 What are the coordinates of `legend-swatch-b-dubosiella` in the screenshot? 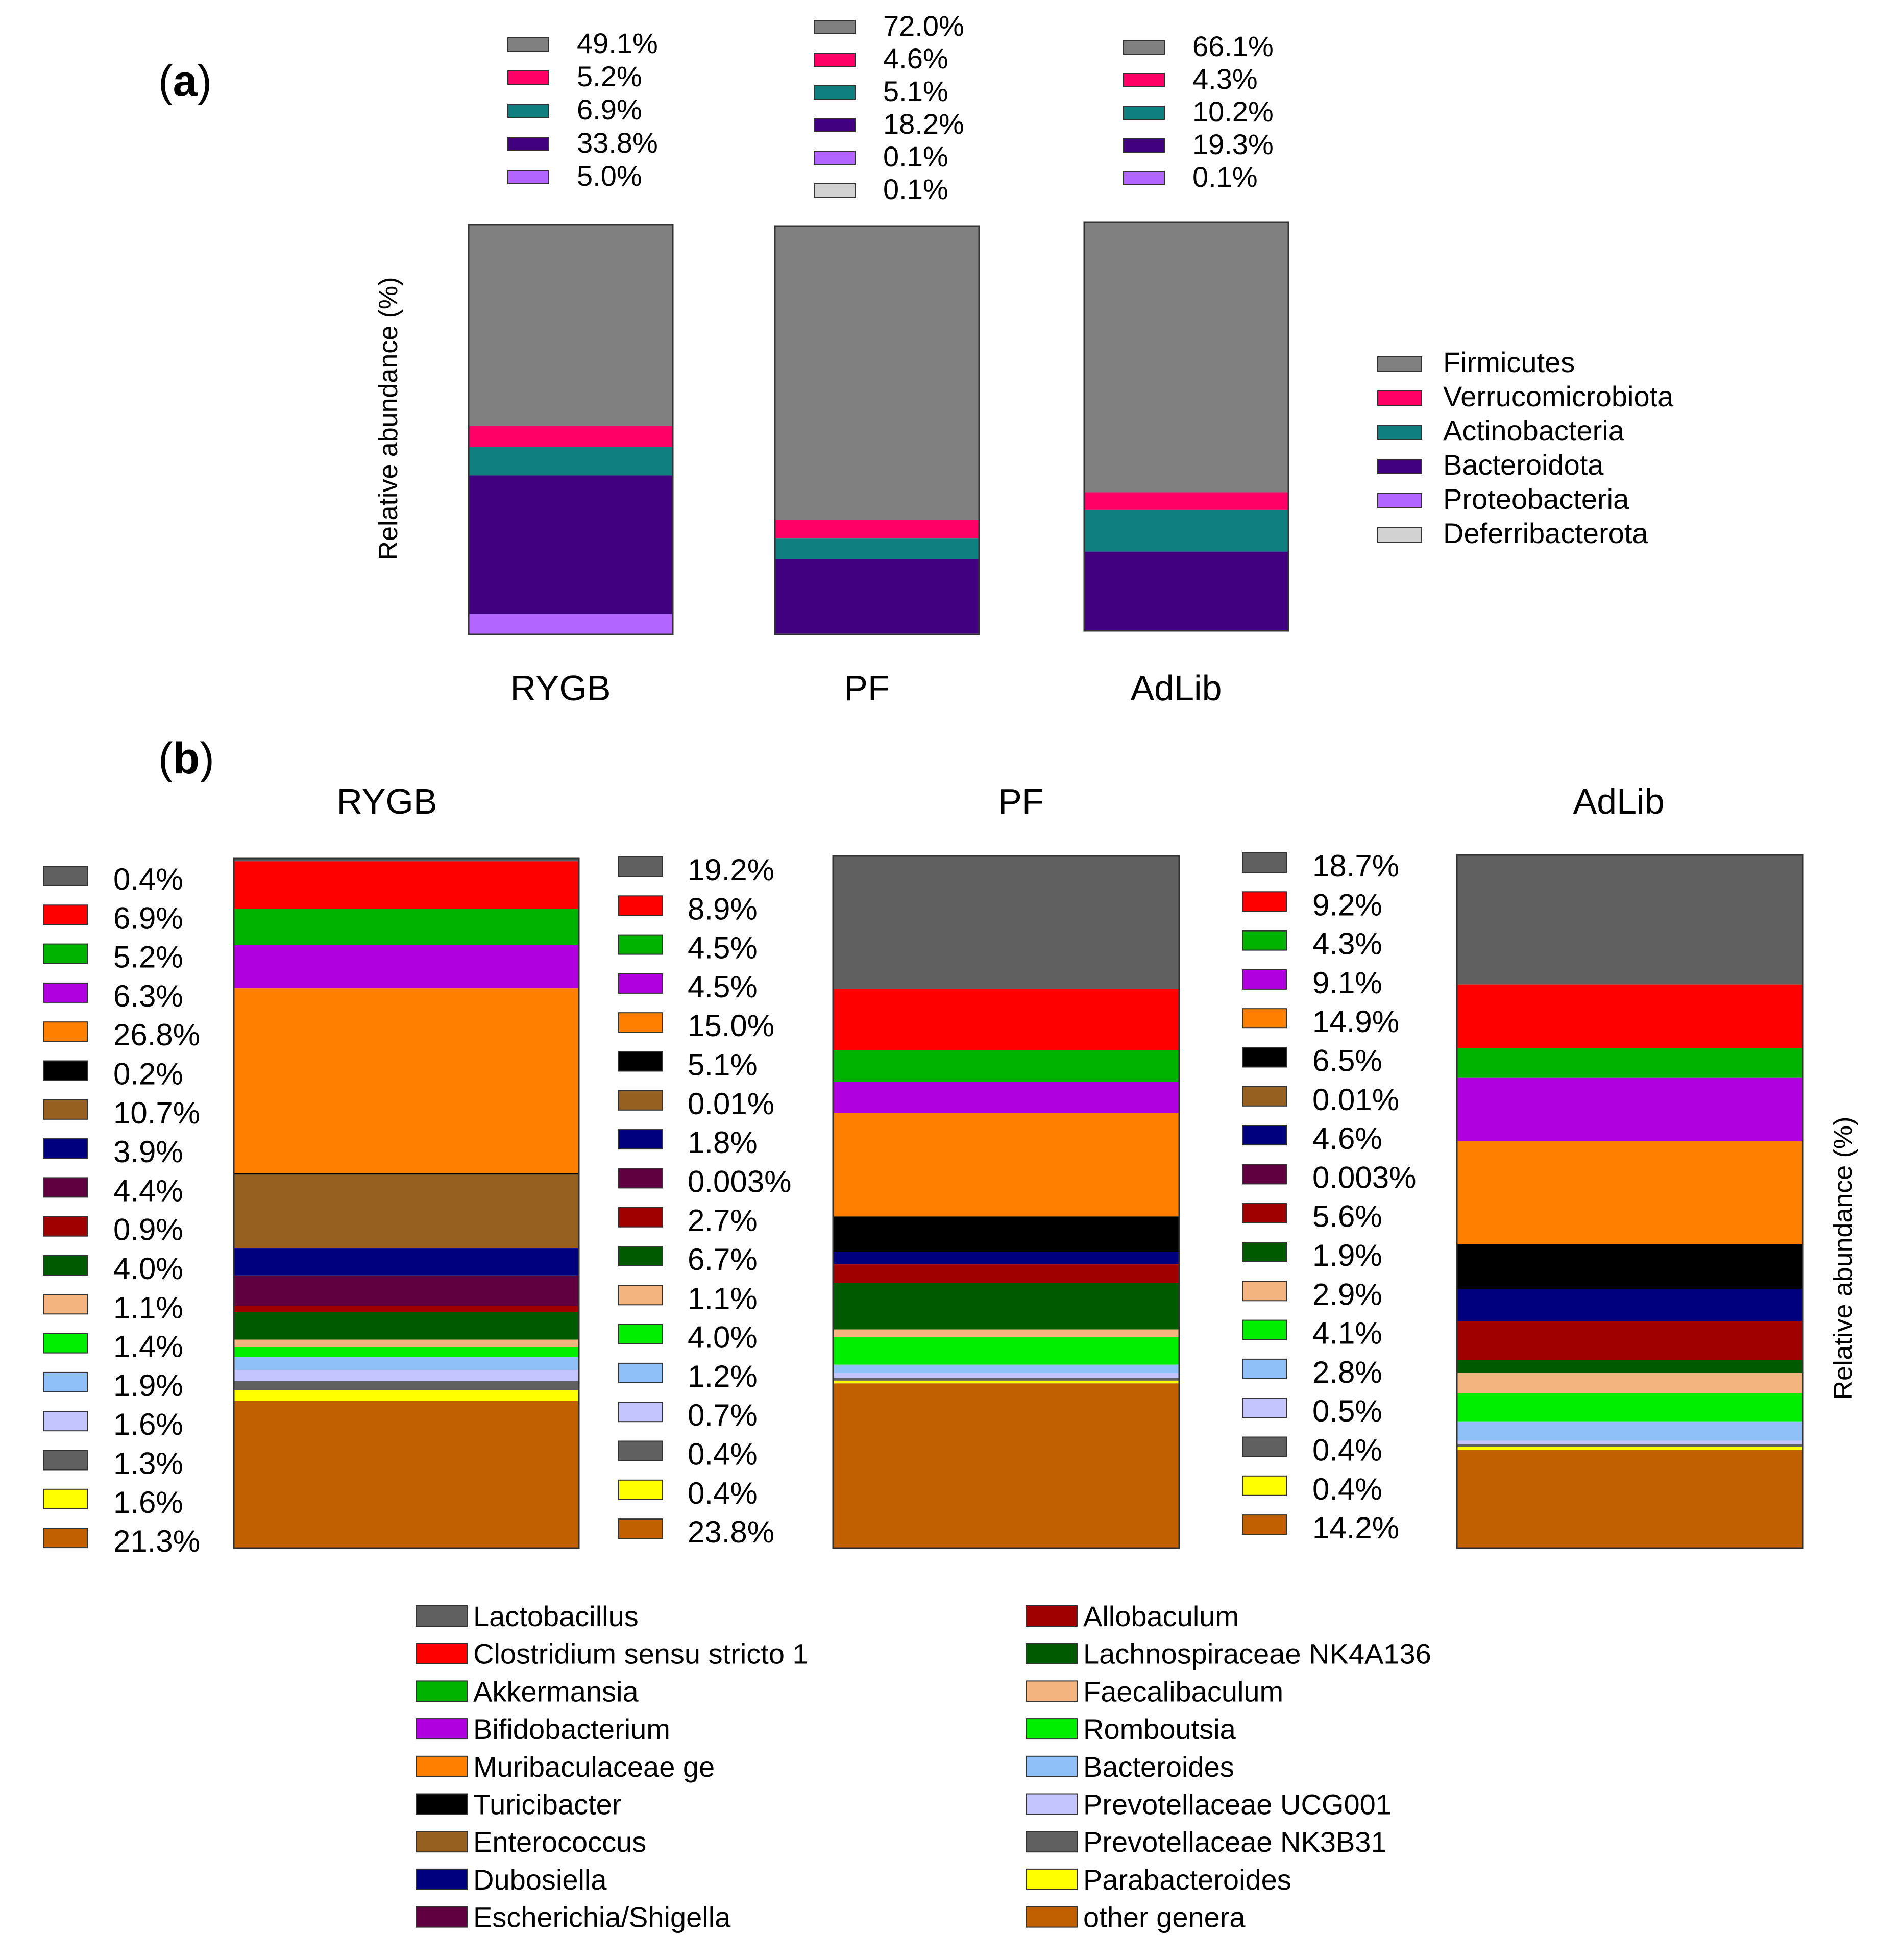 It's located at (442, 1879).